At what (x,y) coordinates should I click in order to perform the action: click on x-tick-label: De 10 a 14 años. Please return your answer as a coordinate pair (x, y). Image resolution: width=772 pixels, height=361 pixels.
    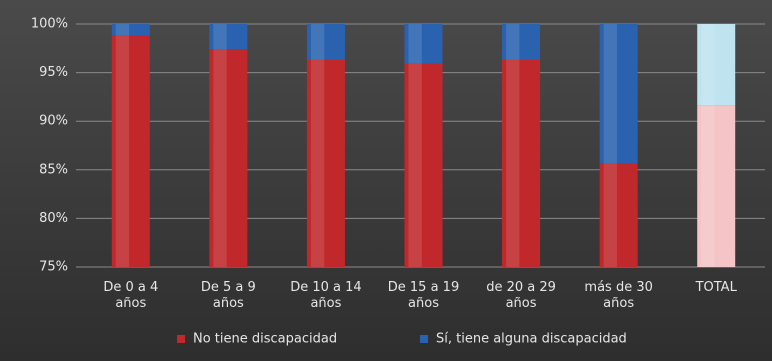
    Looking at the image, I should click on (325, 295).